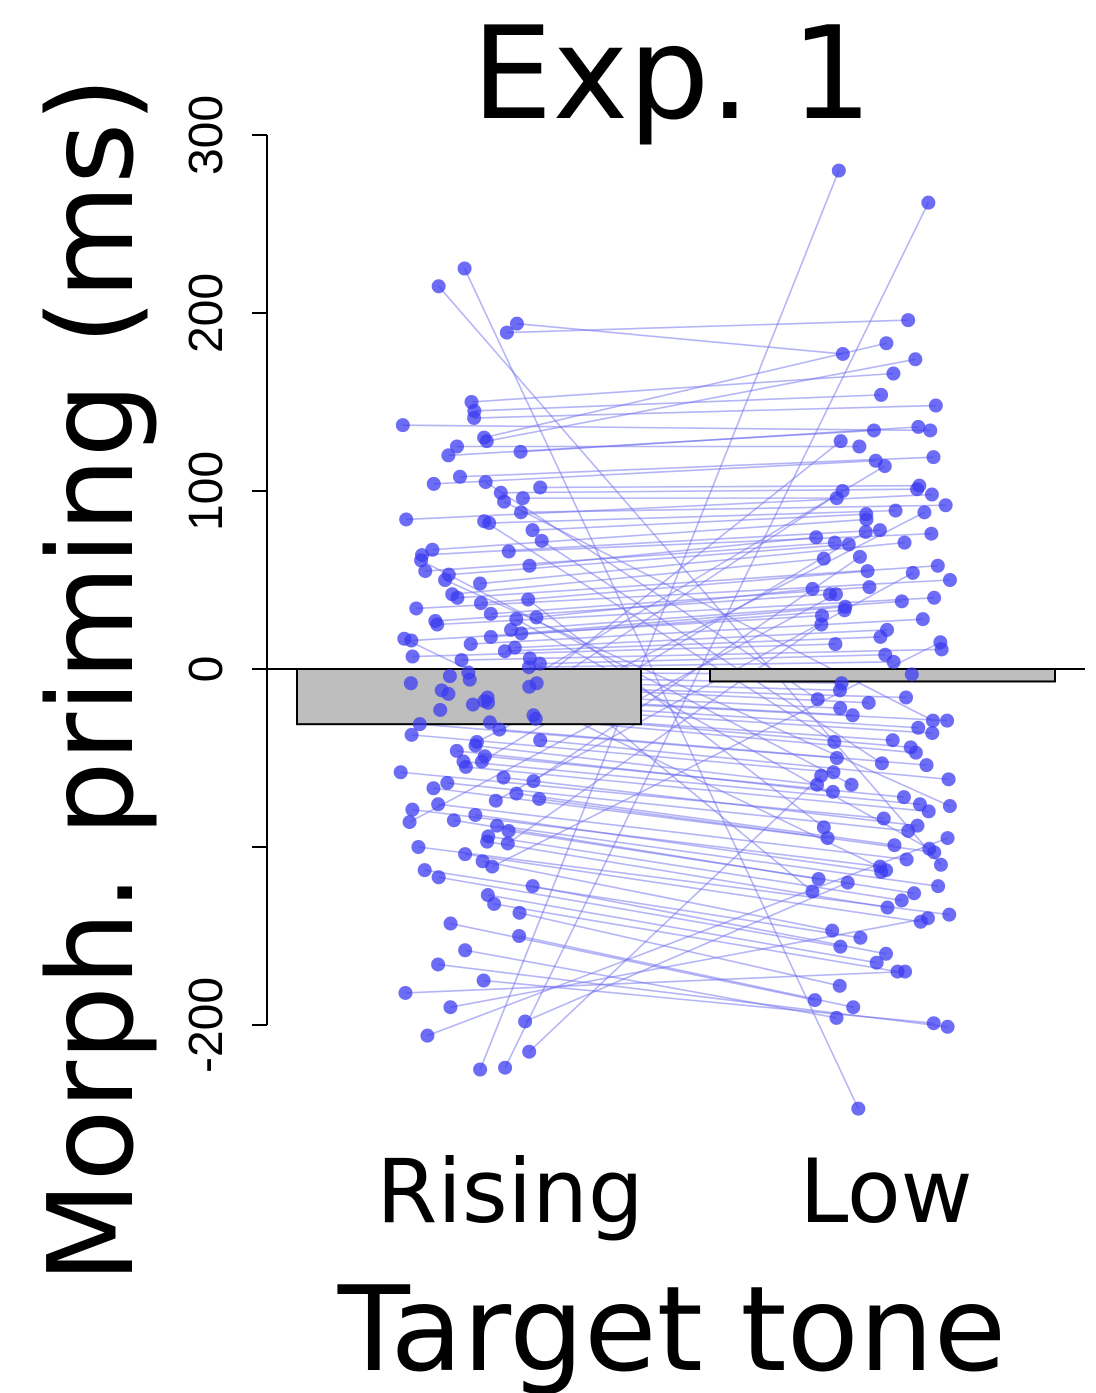 The image size is (1096, 1393). Describe the element at coordinates (672, 74) in the screenshot. I see `chart-title: Exp. 1` at that location.